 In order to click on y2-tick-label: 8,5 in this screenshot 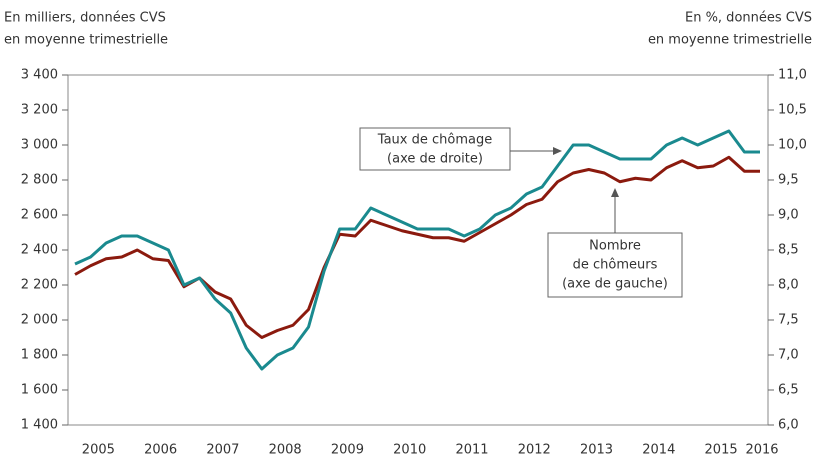, I will do `click(788, 250)`.